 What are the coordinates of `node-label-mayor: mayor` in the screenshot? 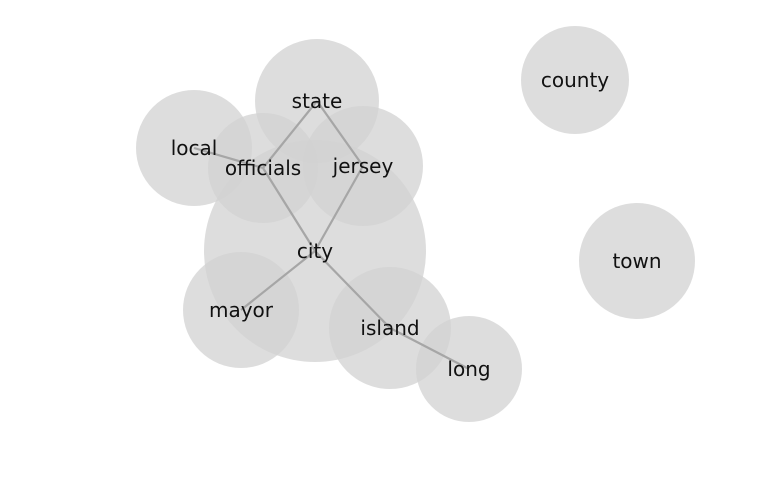 It's located at (241, 310).